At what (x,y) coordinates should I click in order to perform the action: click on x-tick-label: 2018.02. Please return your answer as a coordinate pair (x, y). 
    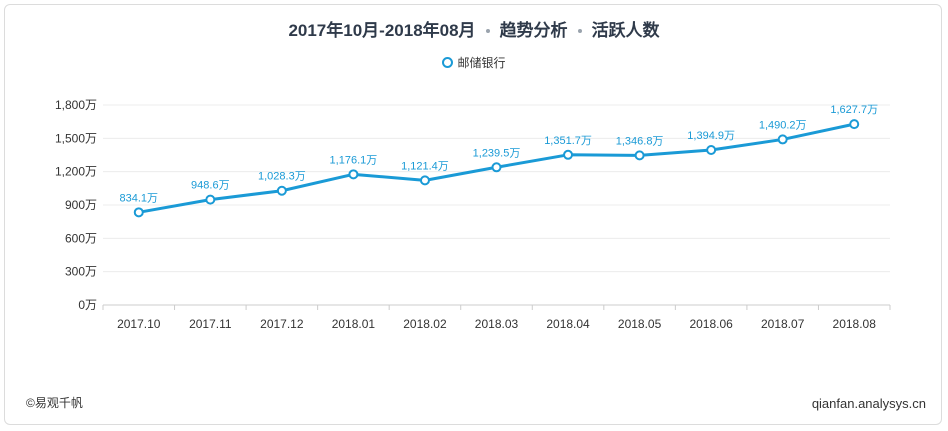
    Looking at the image, I should click on (425, 324).